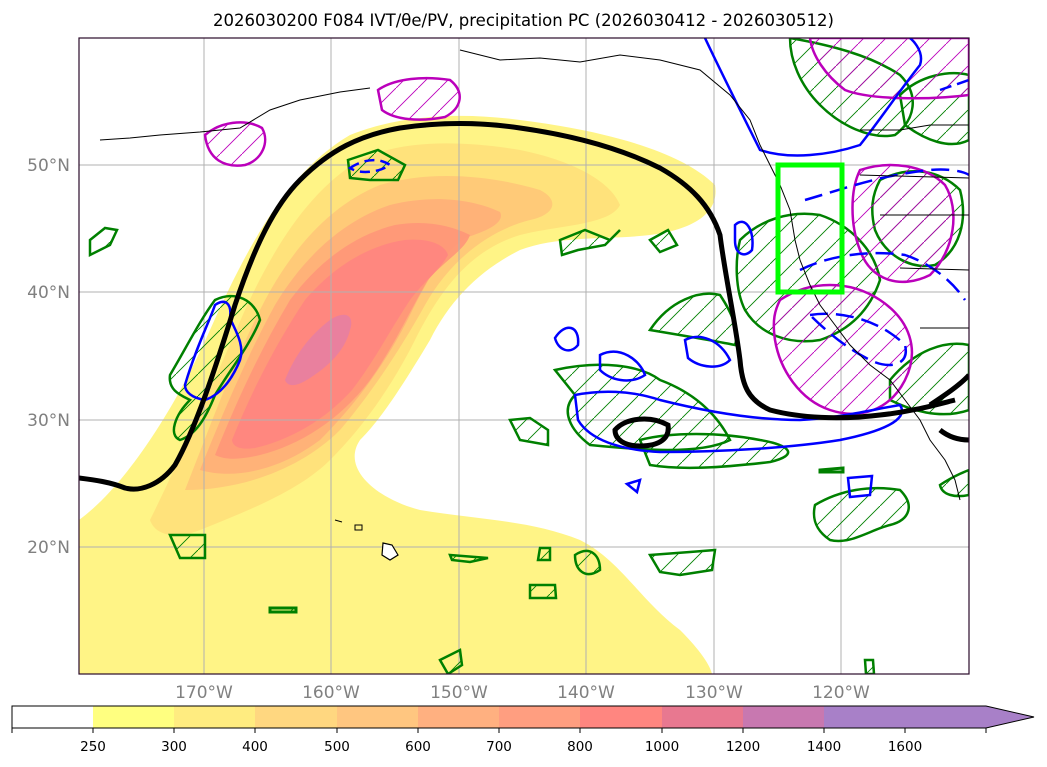 Image resolution: width=1047 pixels, height=767 pixels. What do you see at coordinates (331, 693) in the screenshot?
I see `lon-label-160w: 160°W` at bounding box center [331, 693].